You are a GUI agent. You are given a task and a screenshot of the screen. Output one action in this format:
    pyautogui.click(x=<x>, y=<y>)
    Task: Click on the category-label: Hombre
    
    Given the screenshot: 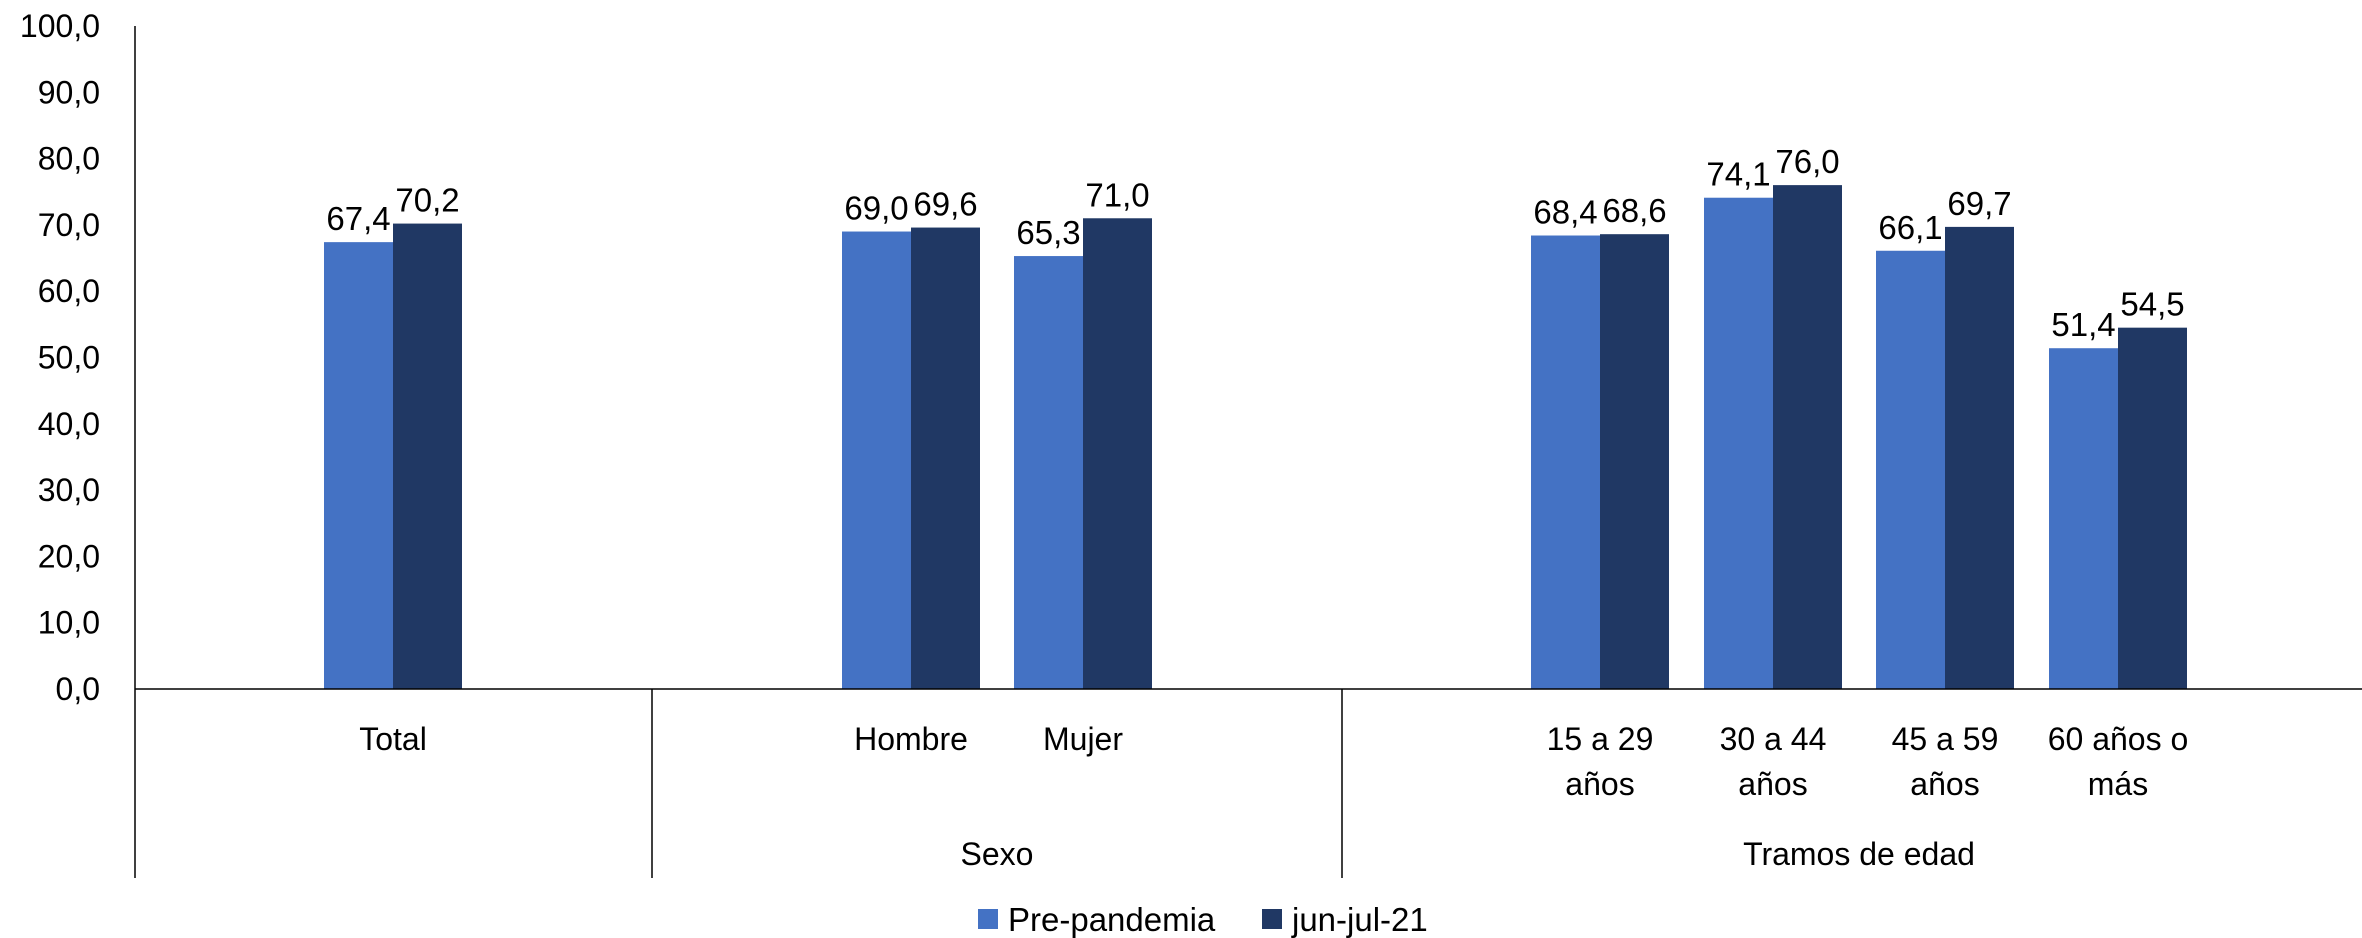 What is the action you would take?
    pyautogui.click(x=911, y=739)
    